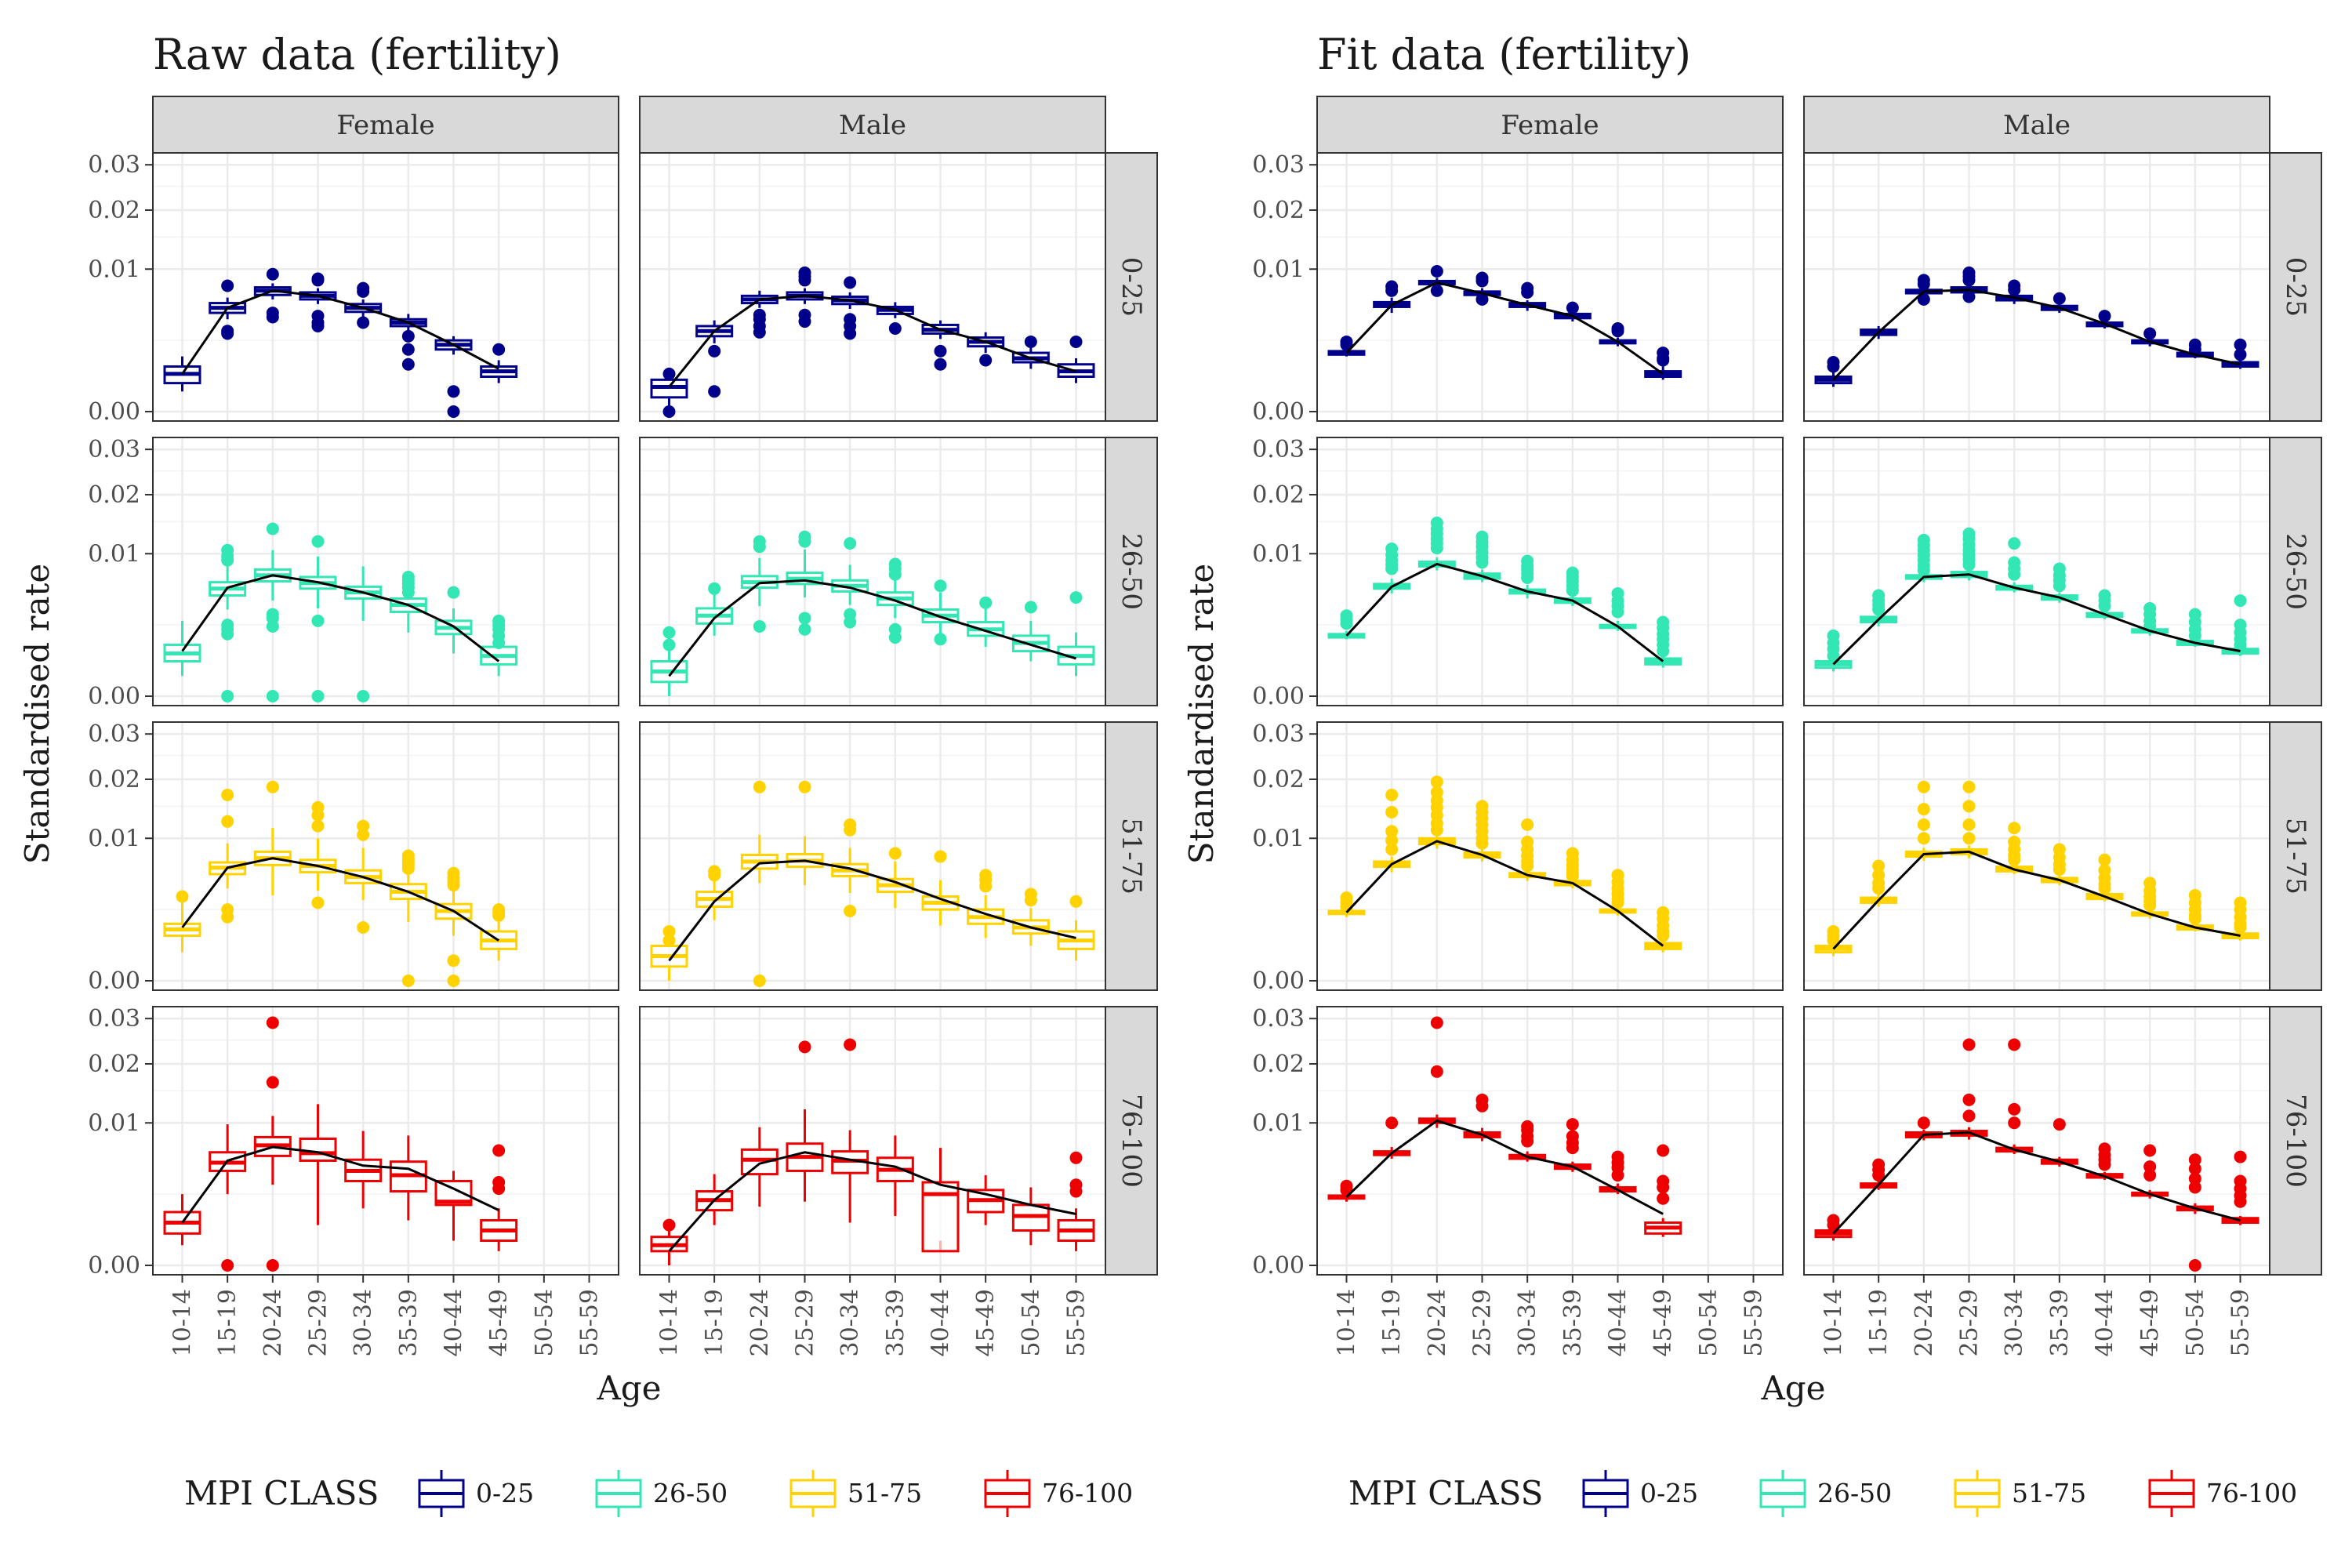 Image resolution: width=2352 pixels, height=1568 pixels. What do you see at coordinates (1618, 1322) in the screenshot?
I see `x-tick-label: 40-44` at bounding box center [1618, 1322].